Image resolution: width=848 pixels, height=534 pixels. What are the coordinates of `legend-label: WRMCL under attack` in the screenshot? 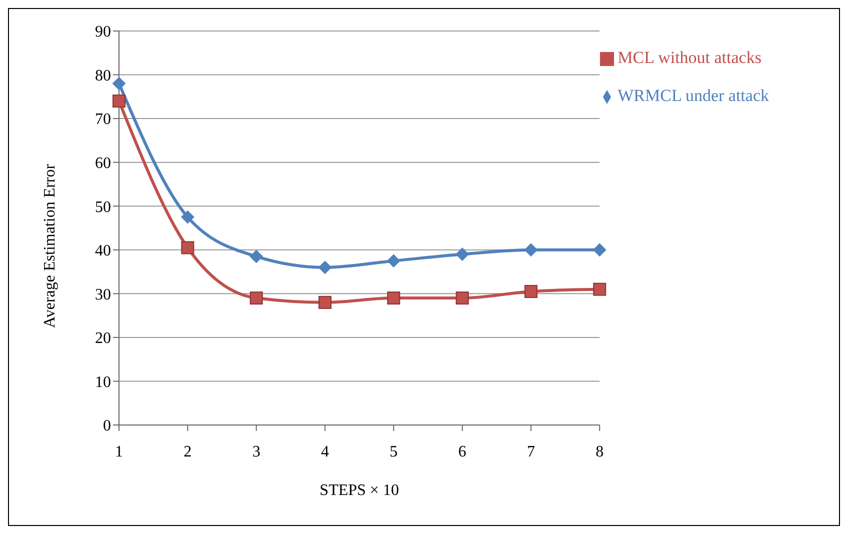 It's located at (693, 95).